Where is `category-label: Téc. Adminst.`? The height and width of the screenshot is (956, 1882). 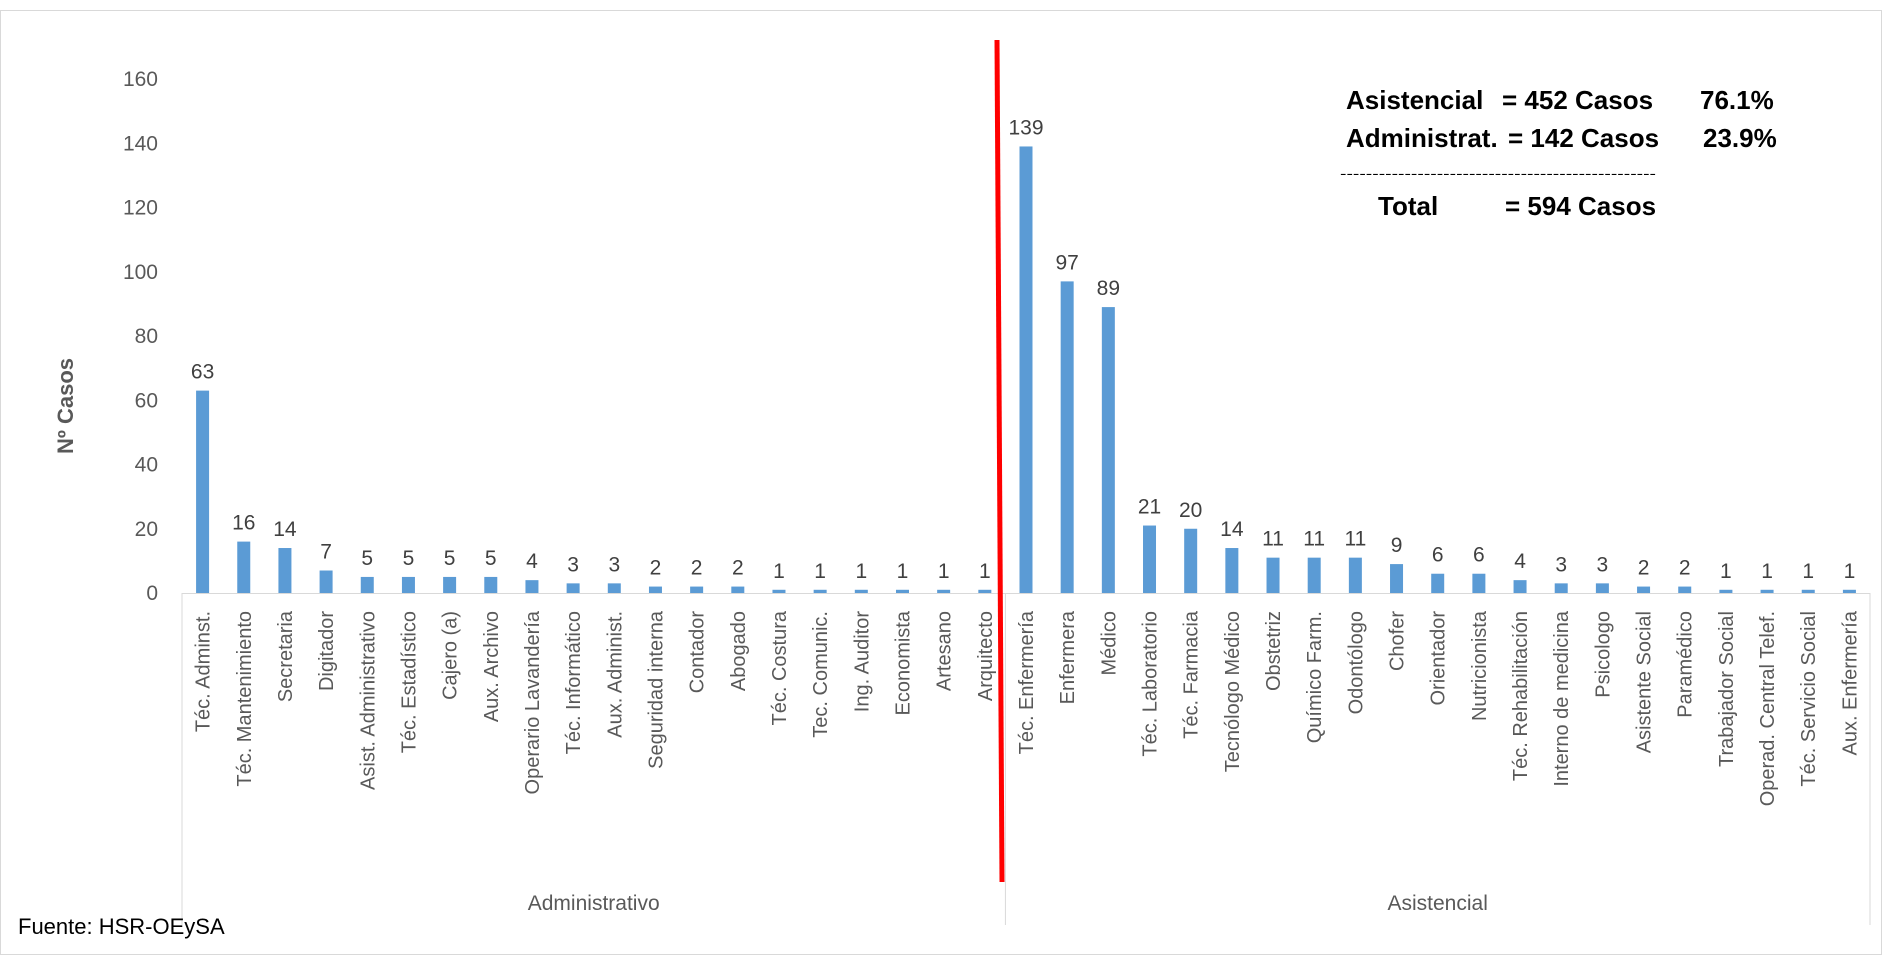
category-label: Téc. Adminst. is located at coordinates (204, 671).